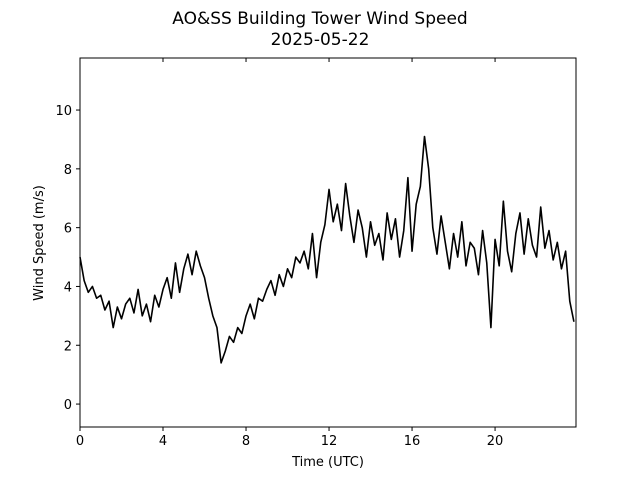 The width and height of the screenshot is (640, 480). I want to click on x-tick-label: 16, so click(412, 441).